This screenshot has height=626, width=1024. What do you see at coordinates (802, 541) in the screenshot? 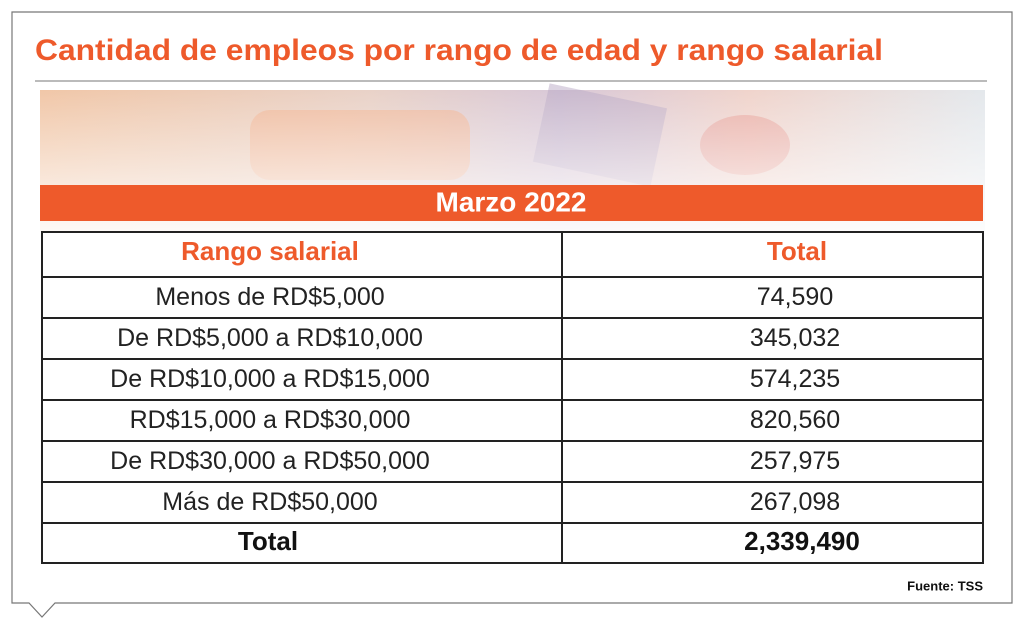
I see `total-value: 2,339,490` at bounding box center [802, 541].